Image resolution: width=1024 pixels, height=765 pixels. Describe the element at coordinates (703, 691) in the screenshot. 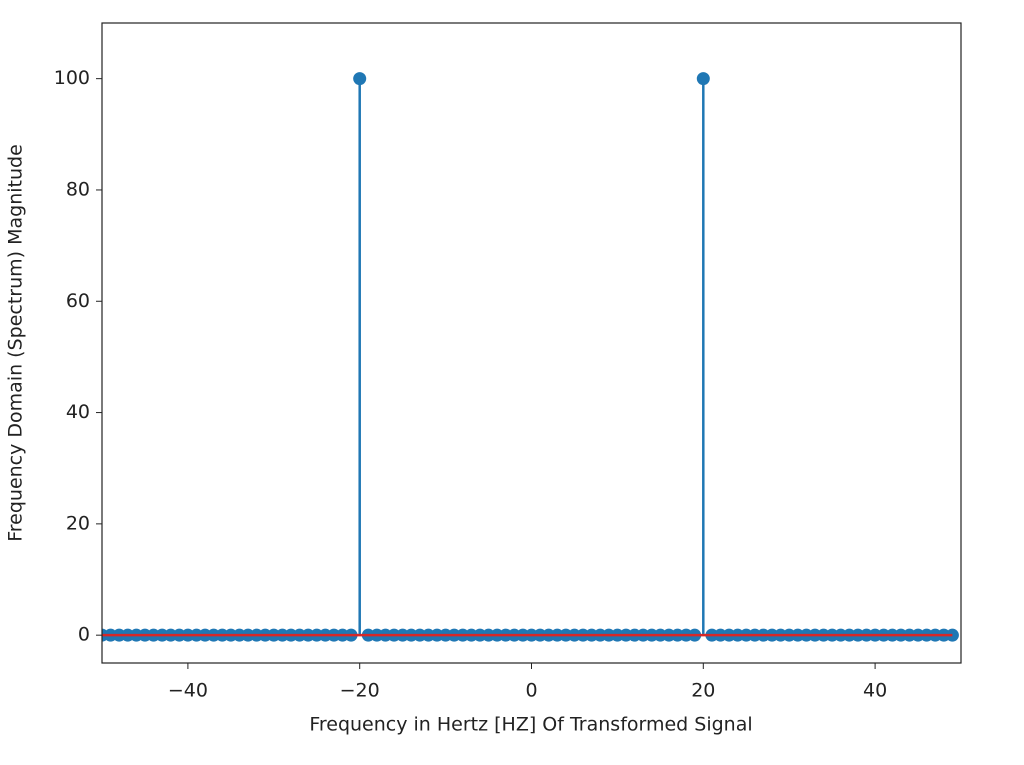

I see `x-tick-label: 20` at that location.